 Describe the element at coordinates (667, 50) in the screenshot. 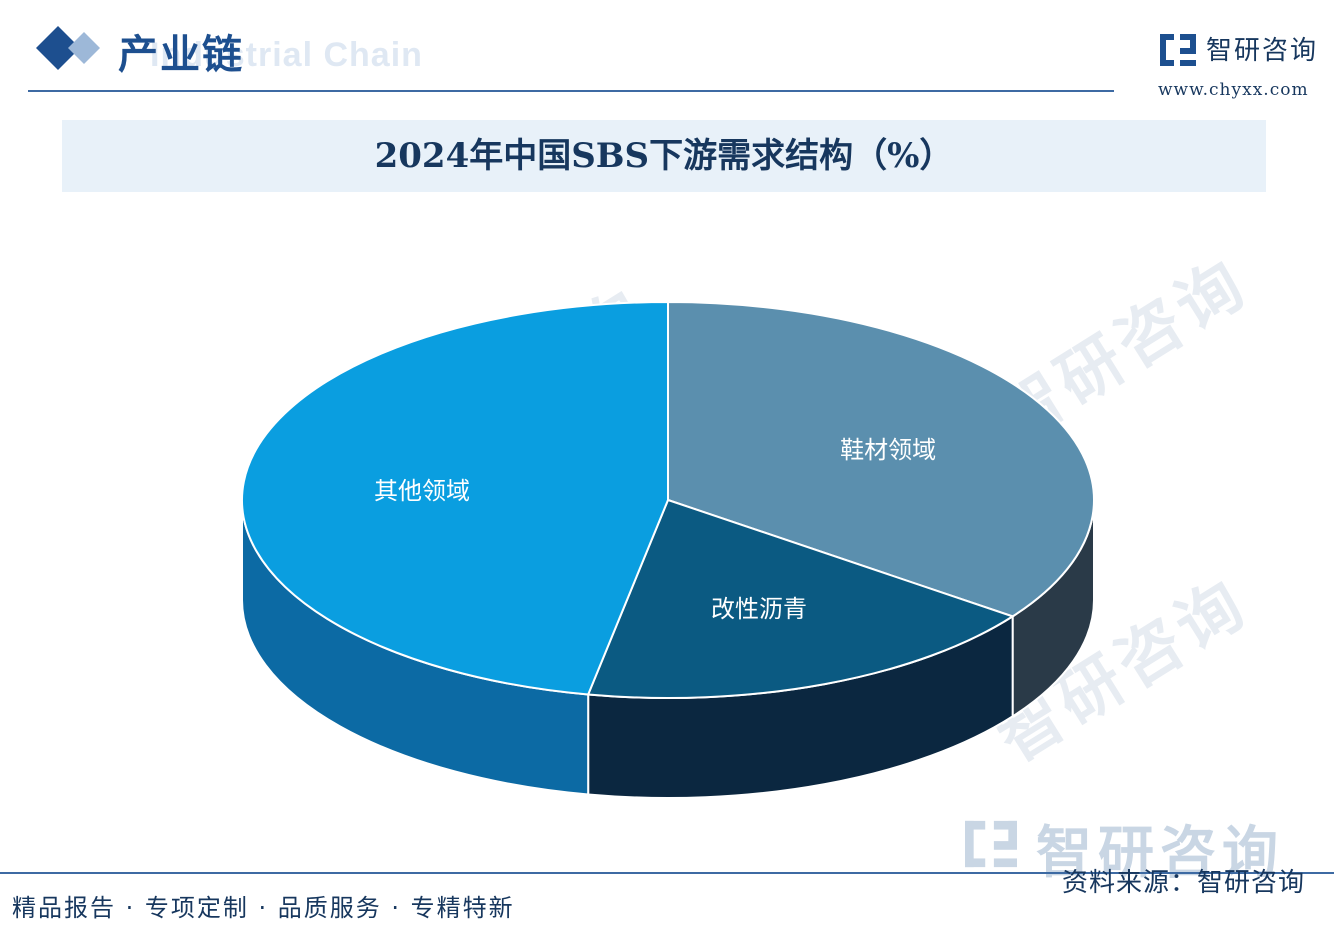

I see `header: Industrial Chain 产业链 智研咨询 www.chyxx.com` at that location.